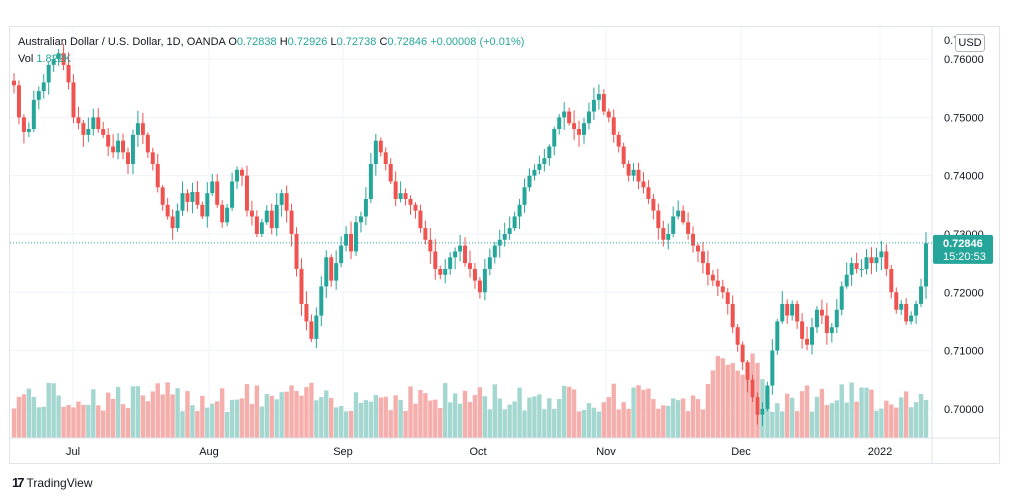 This screenshot has width=1012, height=501. Describe the element at coordinates (44, 59) in the screenshot. I see `volume-info: Vol 1.822K` at that location.